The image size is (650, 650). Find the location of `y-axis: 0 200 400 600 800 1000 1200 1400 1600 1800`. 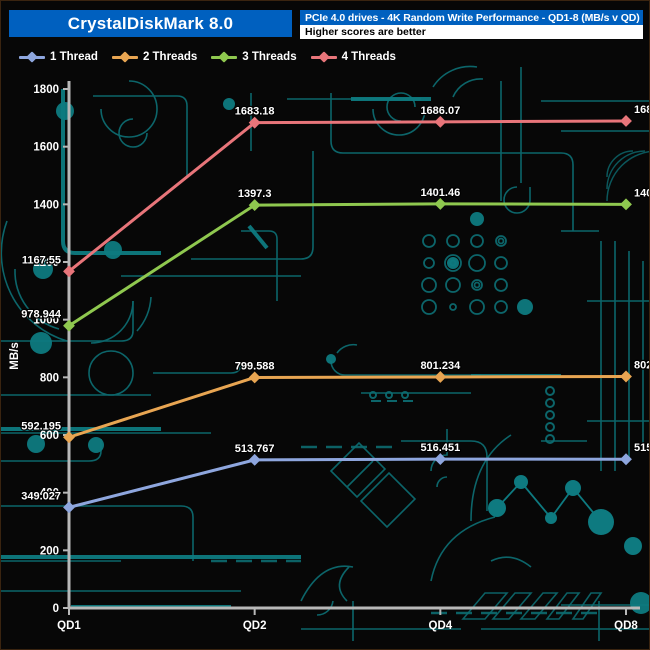

y-axis: 0 200 400 600 800 1000 1200 1400 1600 1800 is located at coordinates (52, 348).